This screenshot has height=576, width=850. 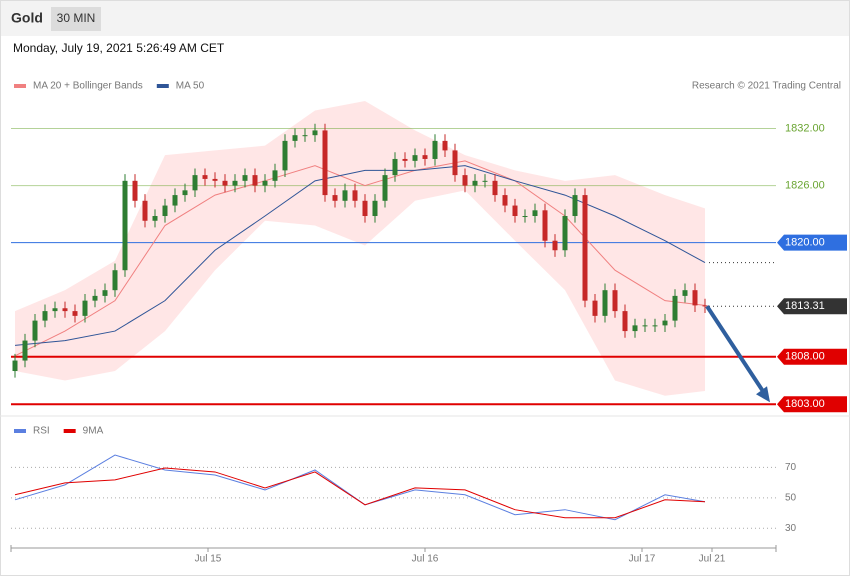 I want to click on x-tick-label: Jul 16, so click(x=425, y=559).